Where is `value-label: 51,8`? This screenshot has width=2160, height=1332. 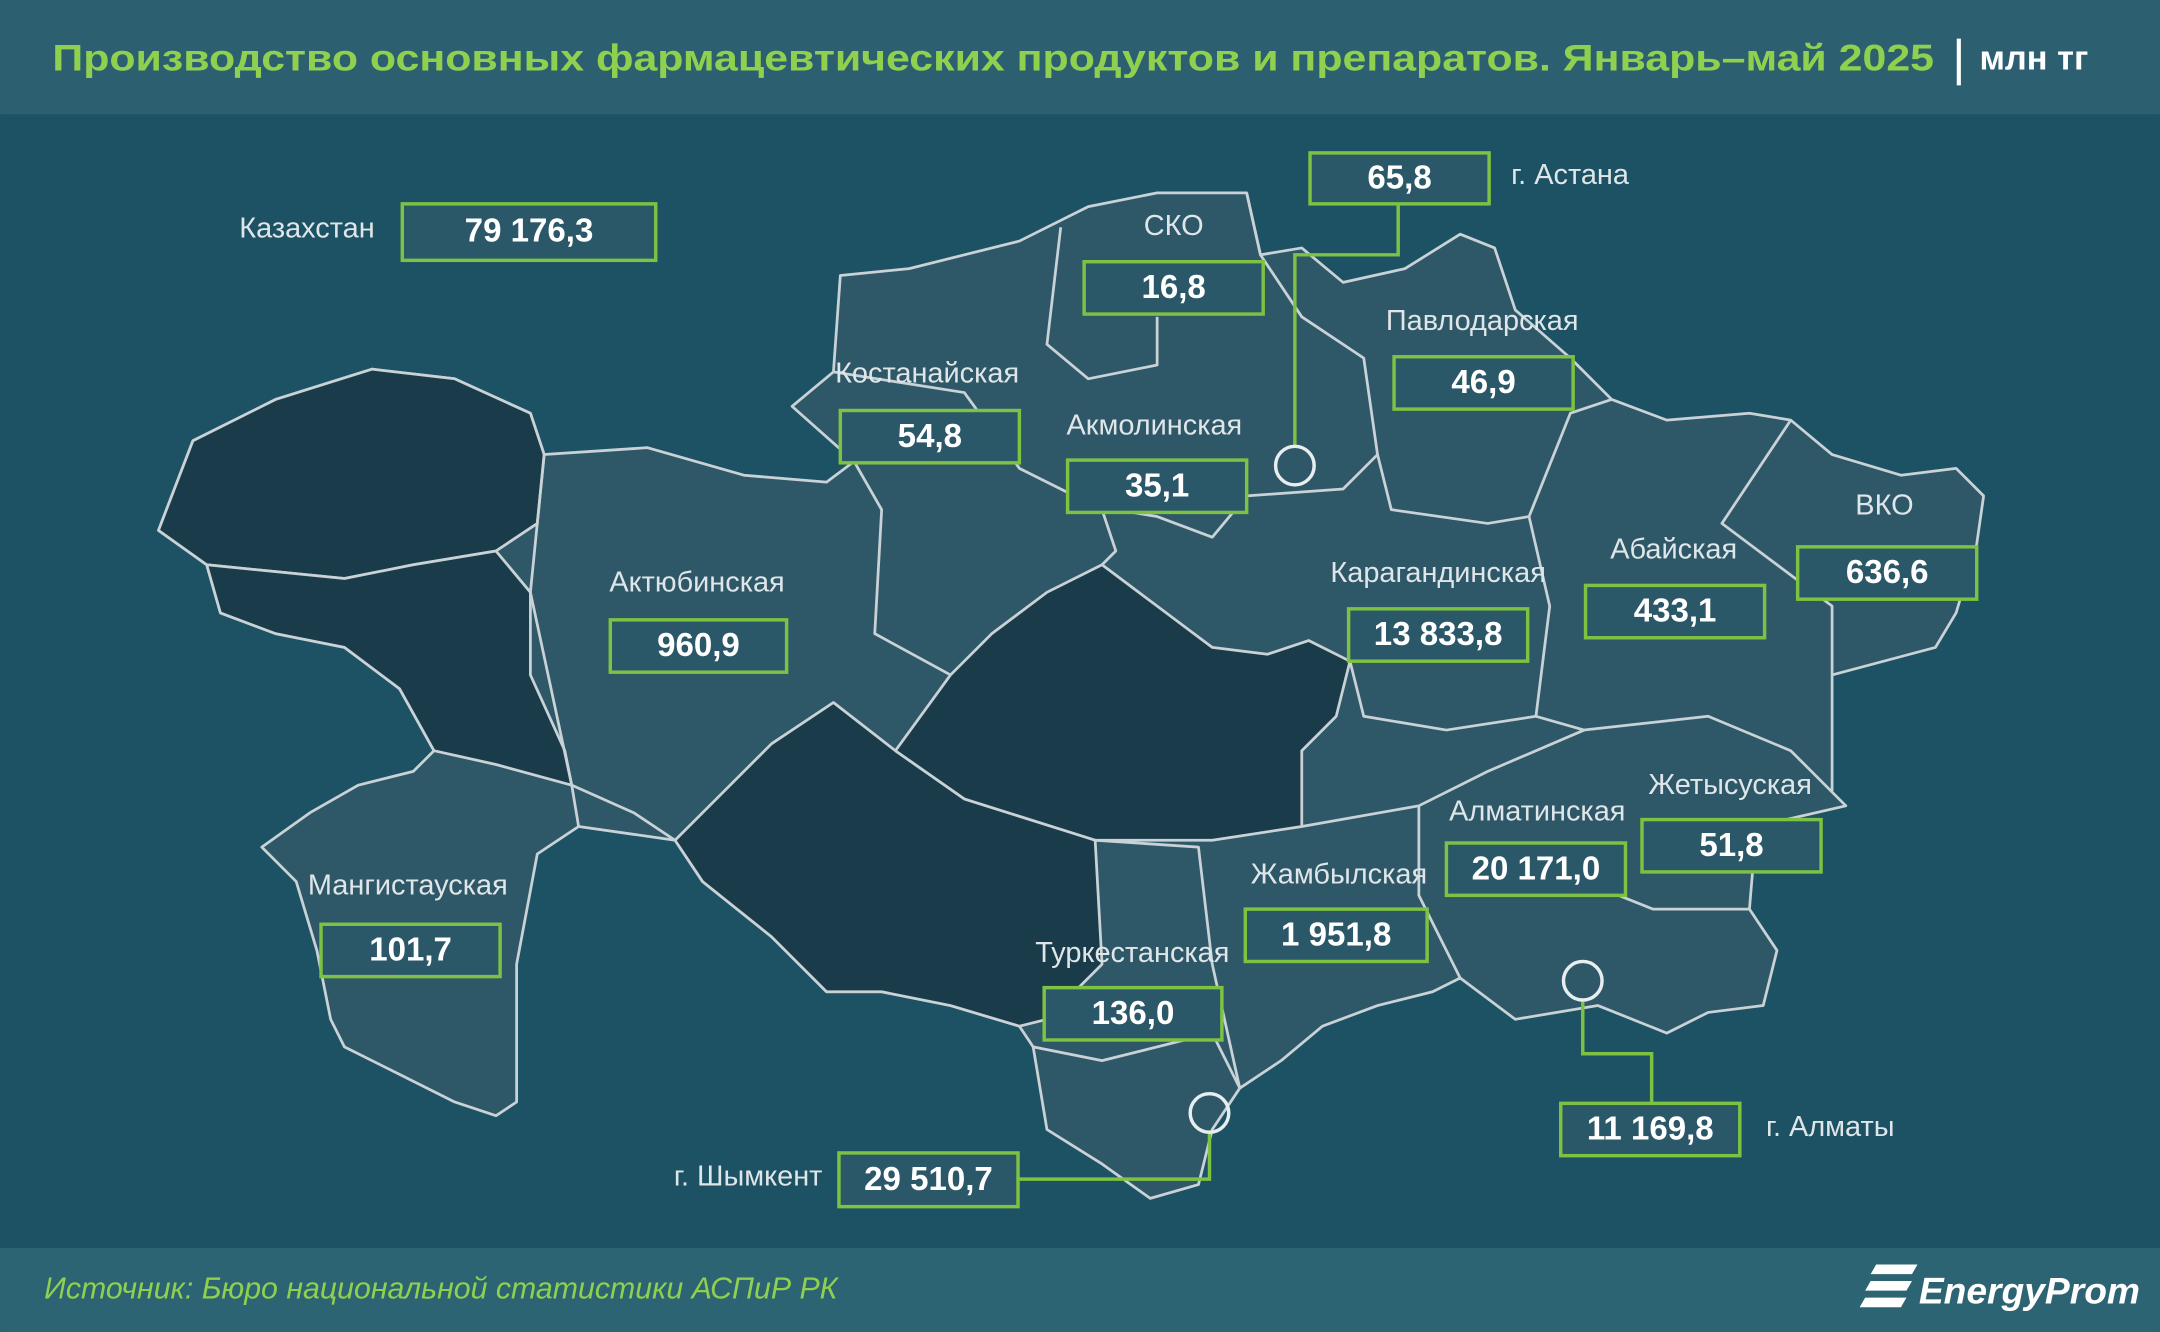 value-label: 51,8 is located at coordinates (1731, 845).